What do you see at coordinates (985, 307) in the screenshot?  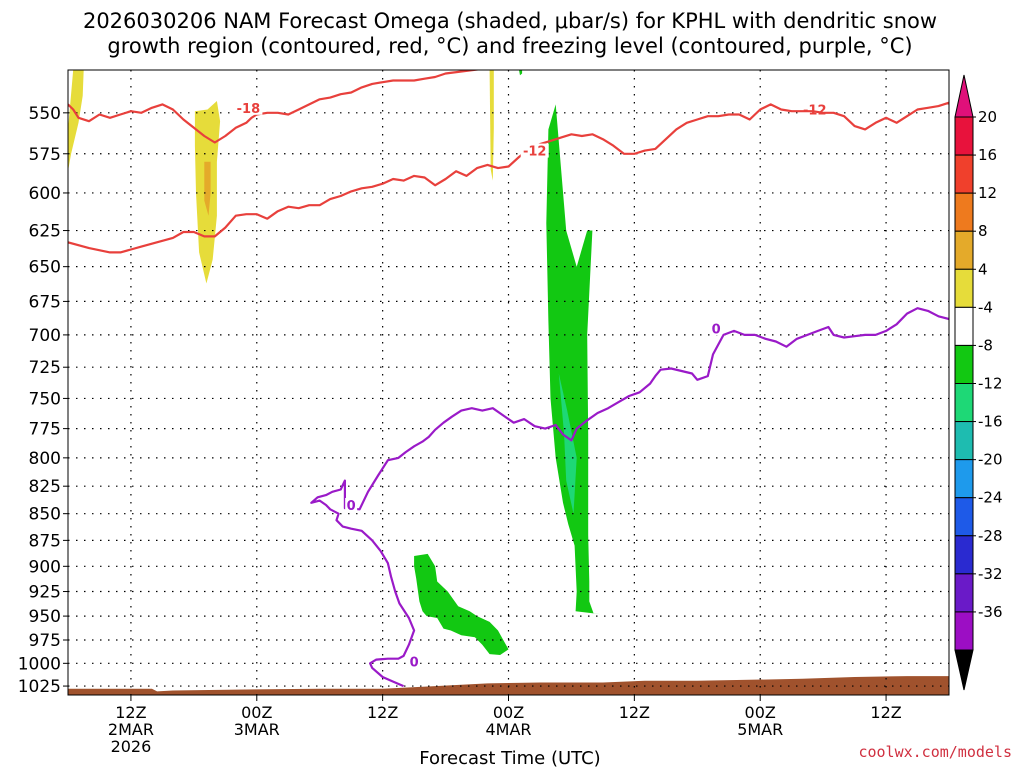 I see `colorbar-label: -4` at bounding box center [985, 307].